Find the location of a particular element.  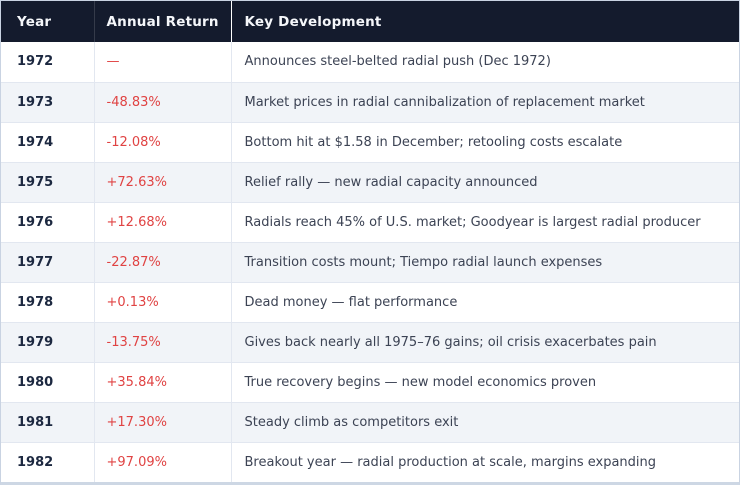

key-development-cell: Dead money — flat performance is located at coordinates (484, 301).